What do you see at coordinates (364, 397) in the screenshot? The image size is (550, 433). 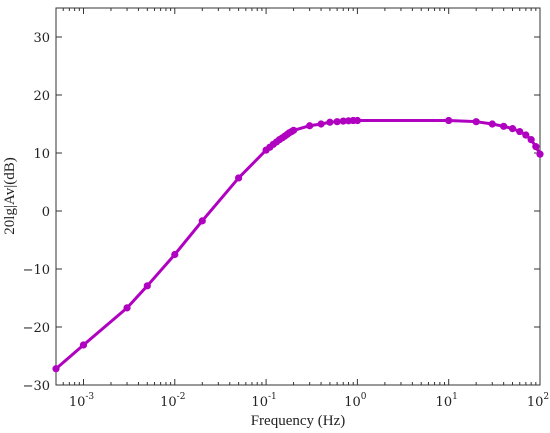 I see `x-tick-exponent: 0` at bounding box center [364, 397].